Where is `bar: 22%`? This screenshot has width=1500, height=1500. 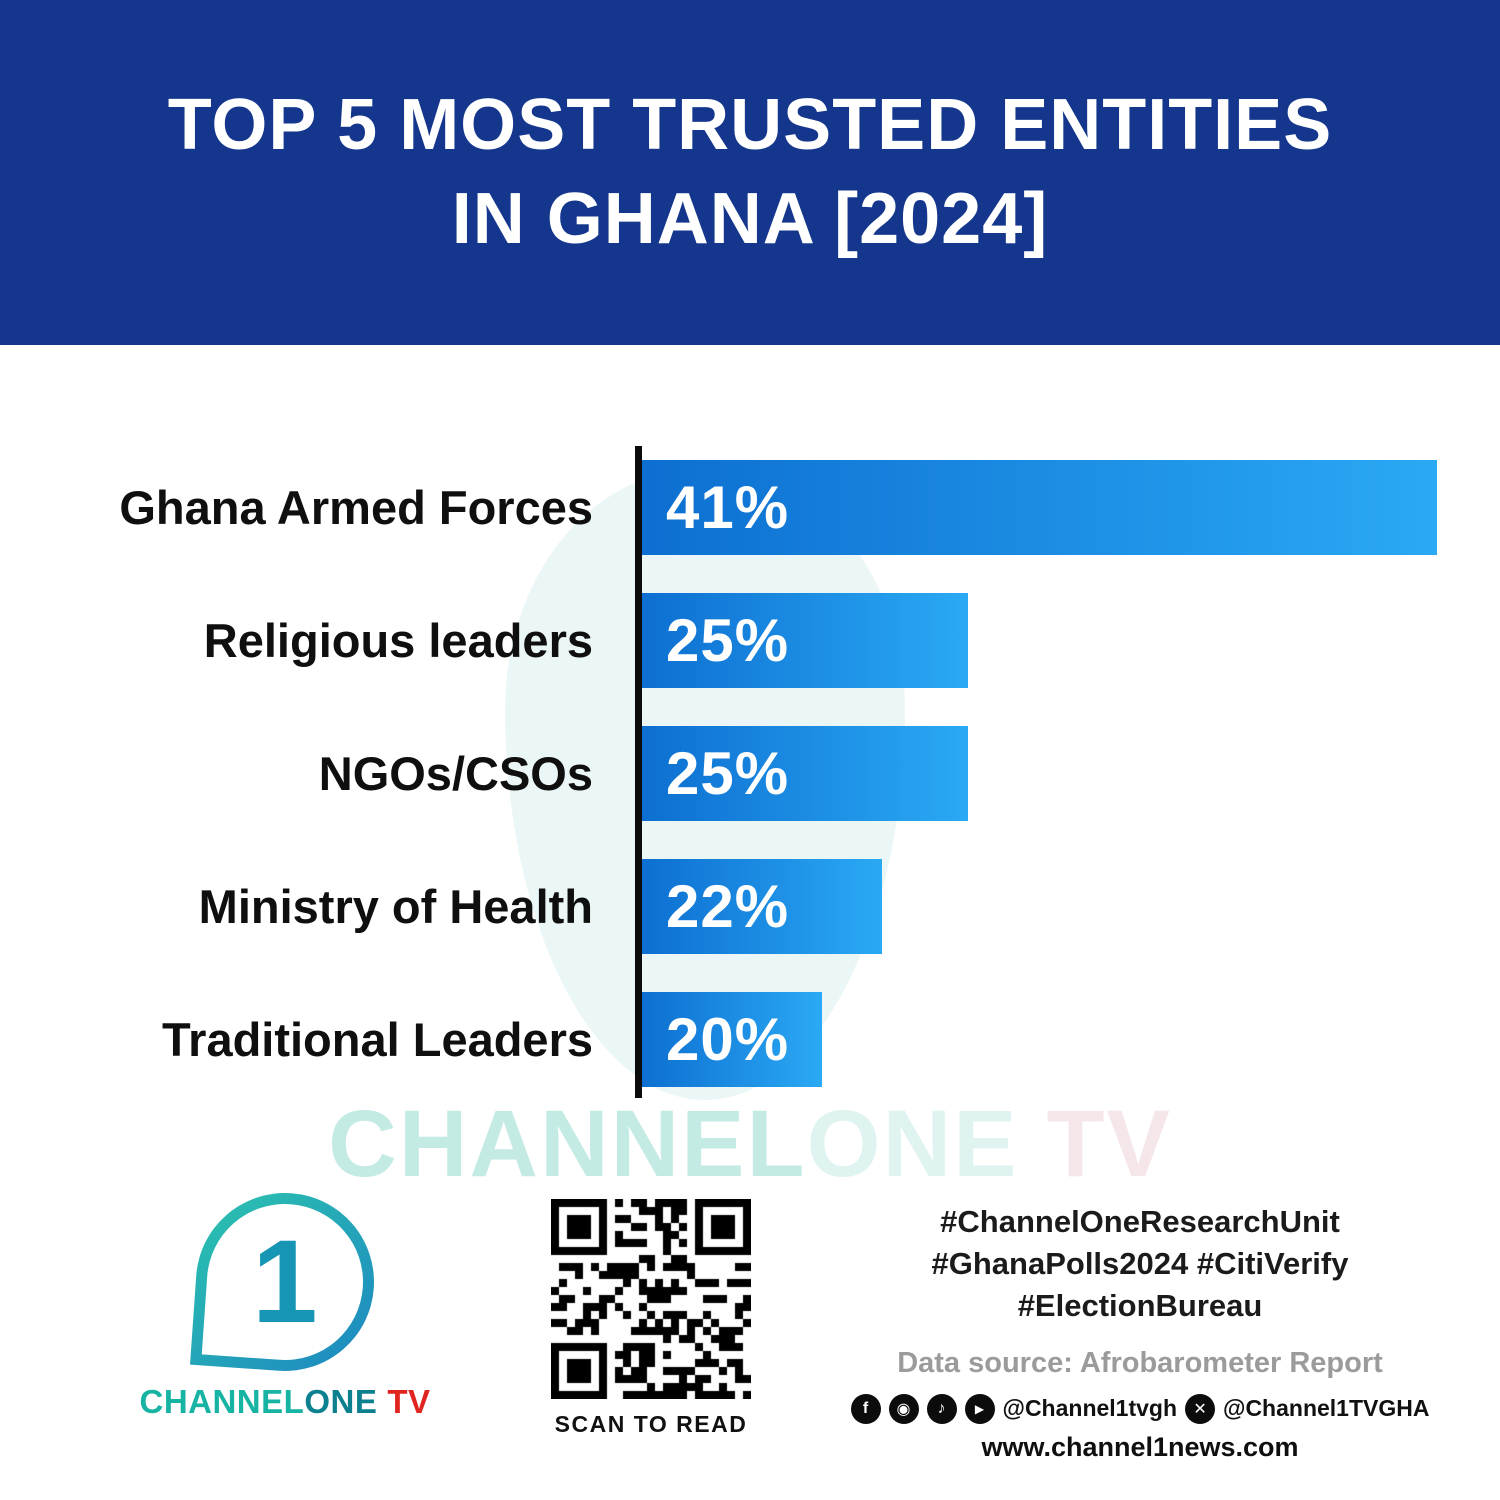
bar: 22% is located at coordinates (762, 906).